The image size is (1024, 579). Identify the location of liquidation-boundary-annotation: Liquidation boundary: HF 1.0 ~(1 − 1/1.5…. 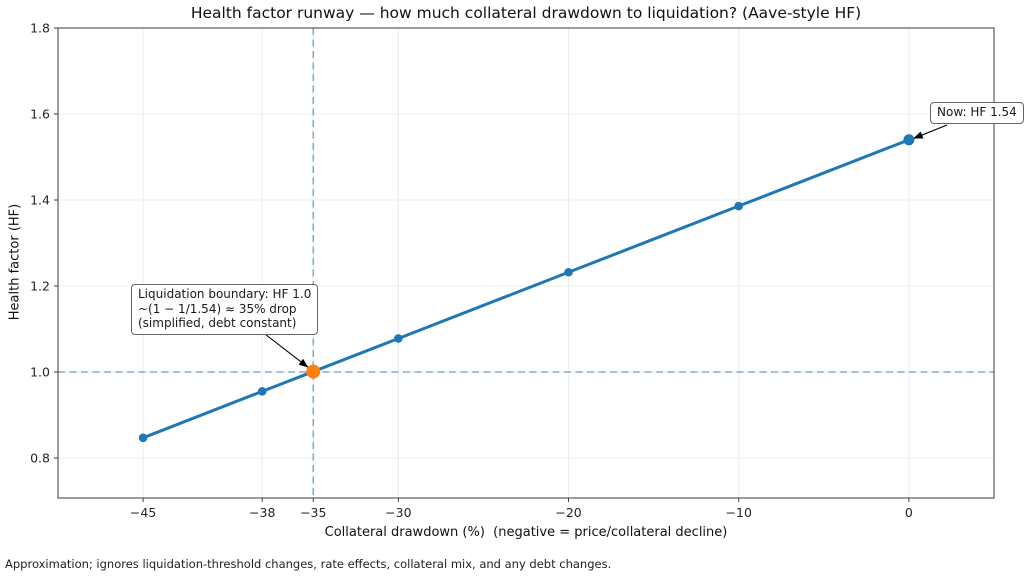
(225, 309).